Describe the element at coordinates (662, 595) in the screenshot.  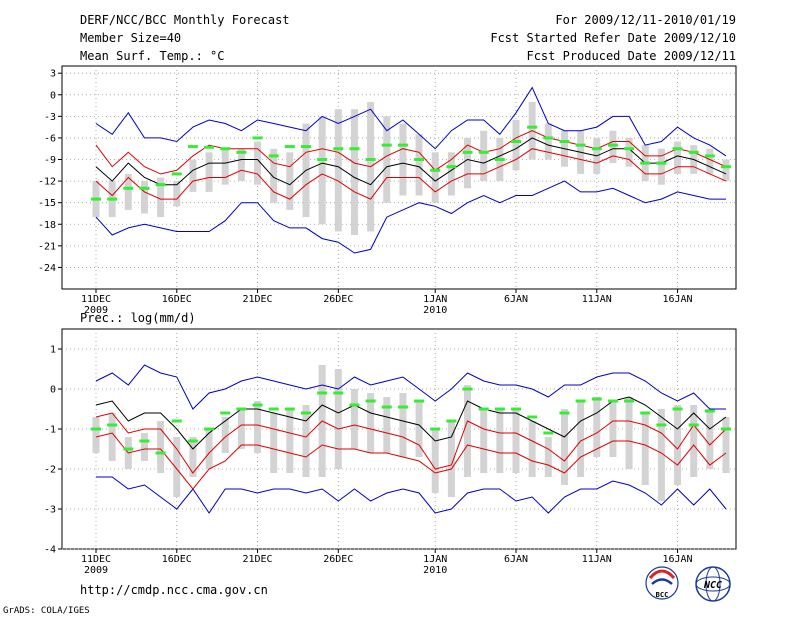
I see `bcc-logo-text: BCC` at that location.